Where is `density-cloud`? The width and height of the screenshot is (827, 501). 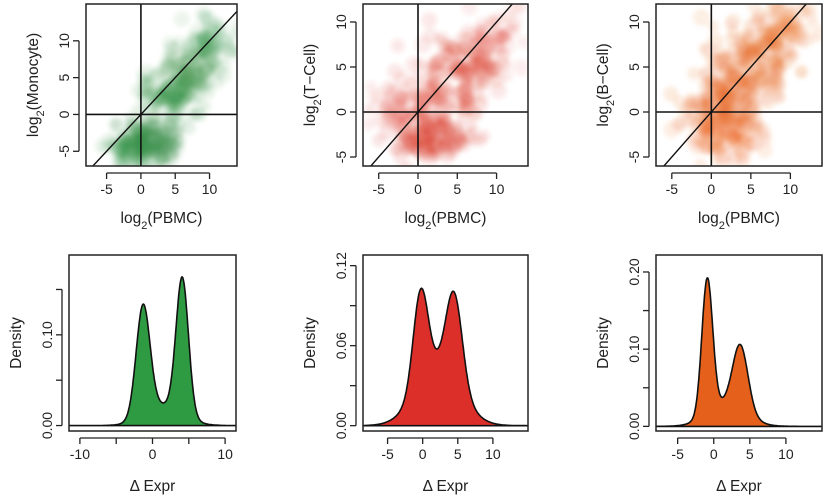
density-cloud is located at coordinates (454, 85).